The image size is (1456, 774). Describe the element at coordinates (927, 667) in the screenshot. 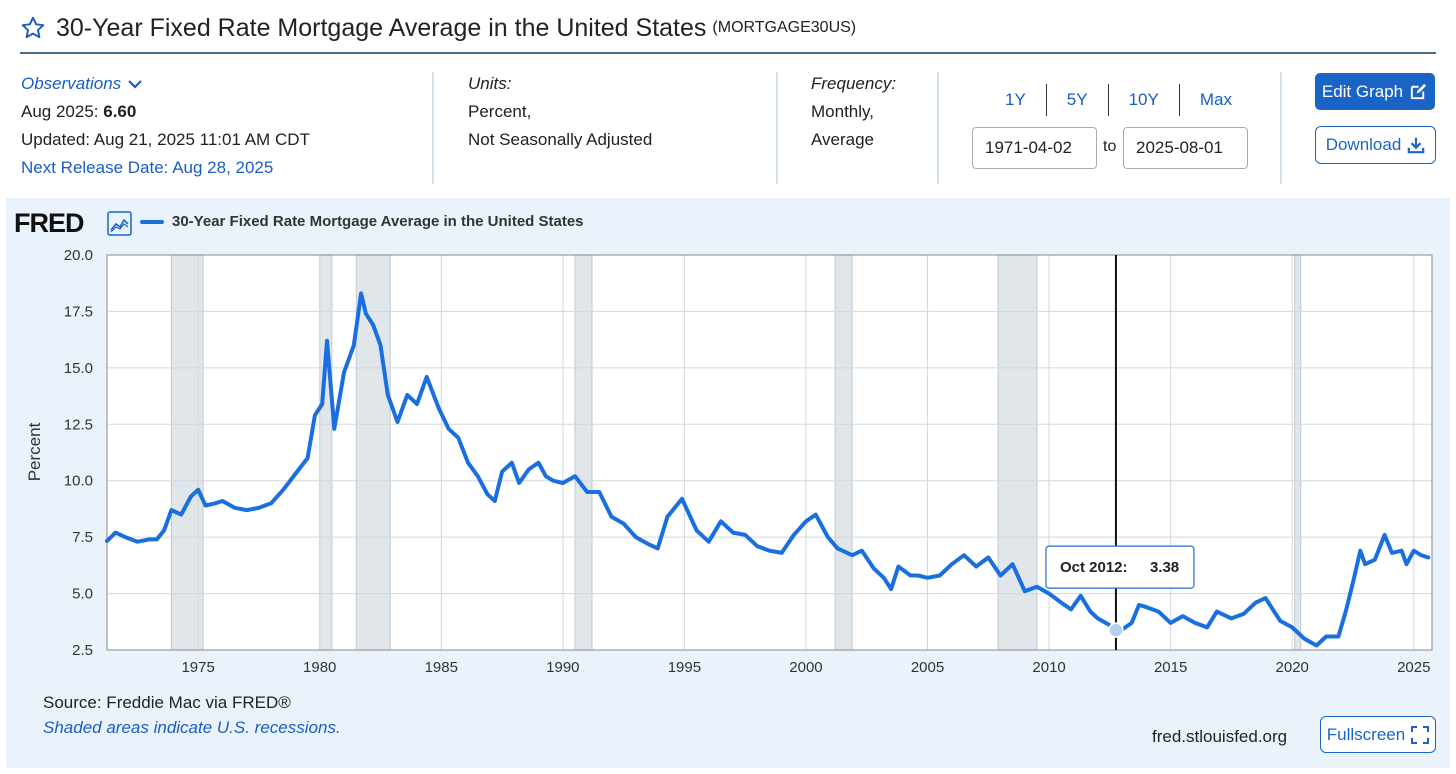

I see `x-tick-label: 2005` at that location.